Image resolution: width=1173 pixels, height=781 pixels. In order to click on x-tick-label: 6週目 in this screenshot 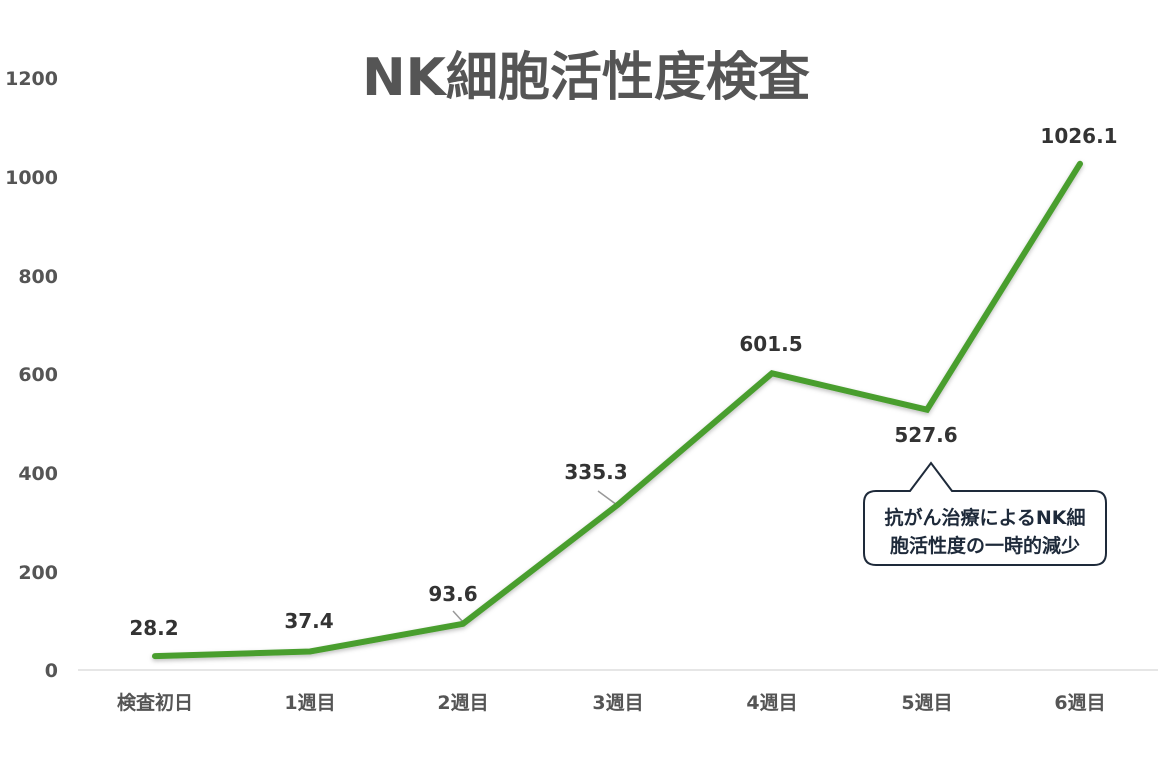, I will do `click(1079, 703)`.